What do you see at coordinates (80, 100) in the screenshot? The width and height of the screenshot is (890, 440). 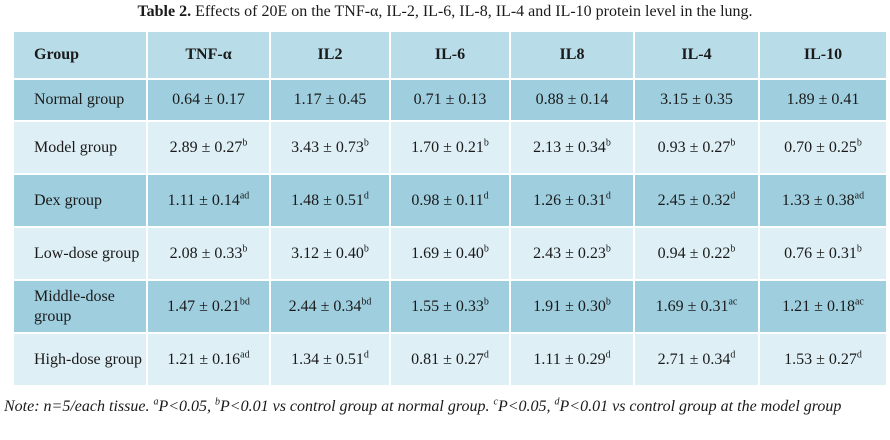 I see `row-group-label: Normal group` at bounding box center [80, 100].